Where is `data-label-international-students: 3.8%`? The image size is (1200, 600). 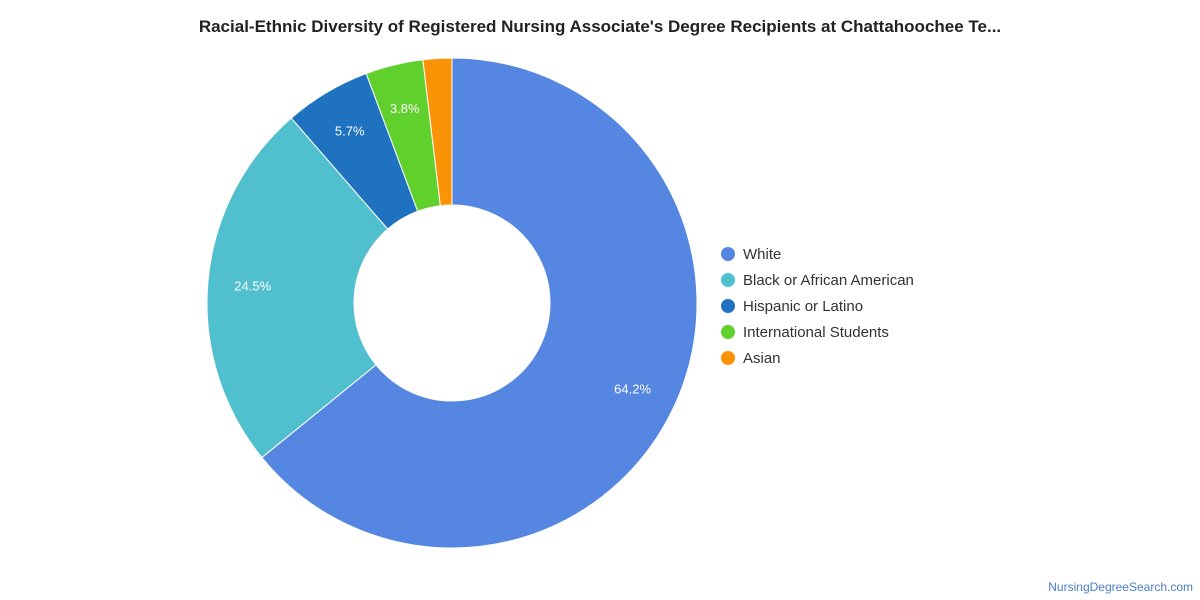
data-label-international-students: 3.8% is located at coordinates (405, 108).